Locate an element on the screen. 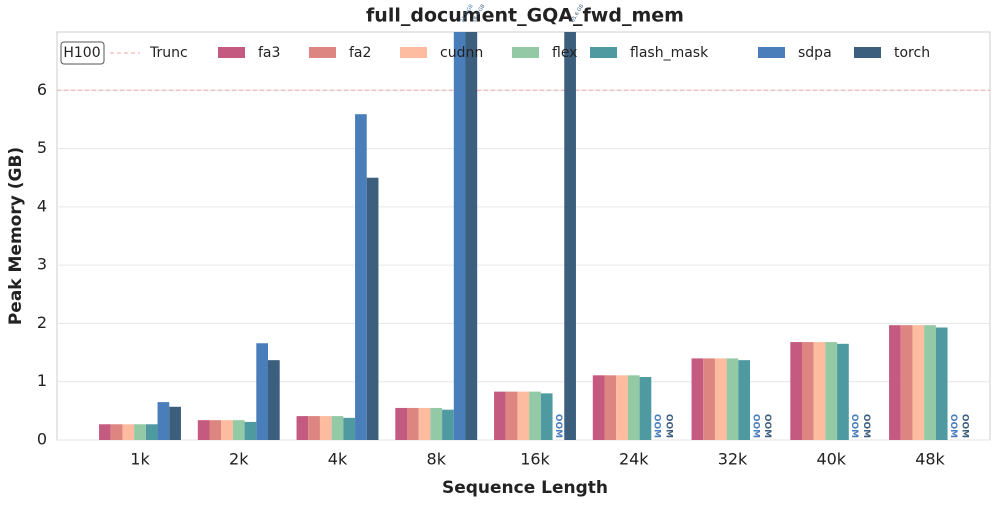 This screenshot has width=997, height=508. legend-label: torch is located at coordinates (912, 53).